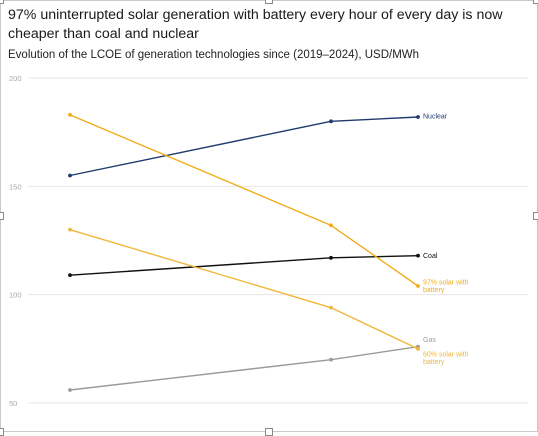 The image size is (538, 436). I want to click on resize-handle-top-center, so click(269, 2).